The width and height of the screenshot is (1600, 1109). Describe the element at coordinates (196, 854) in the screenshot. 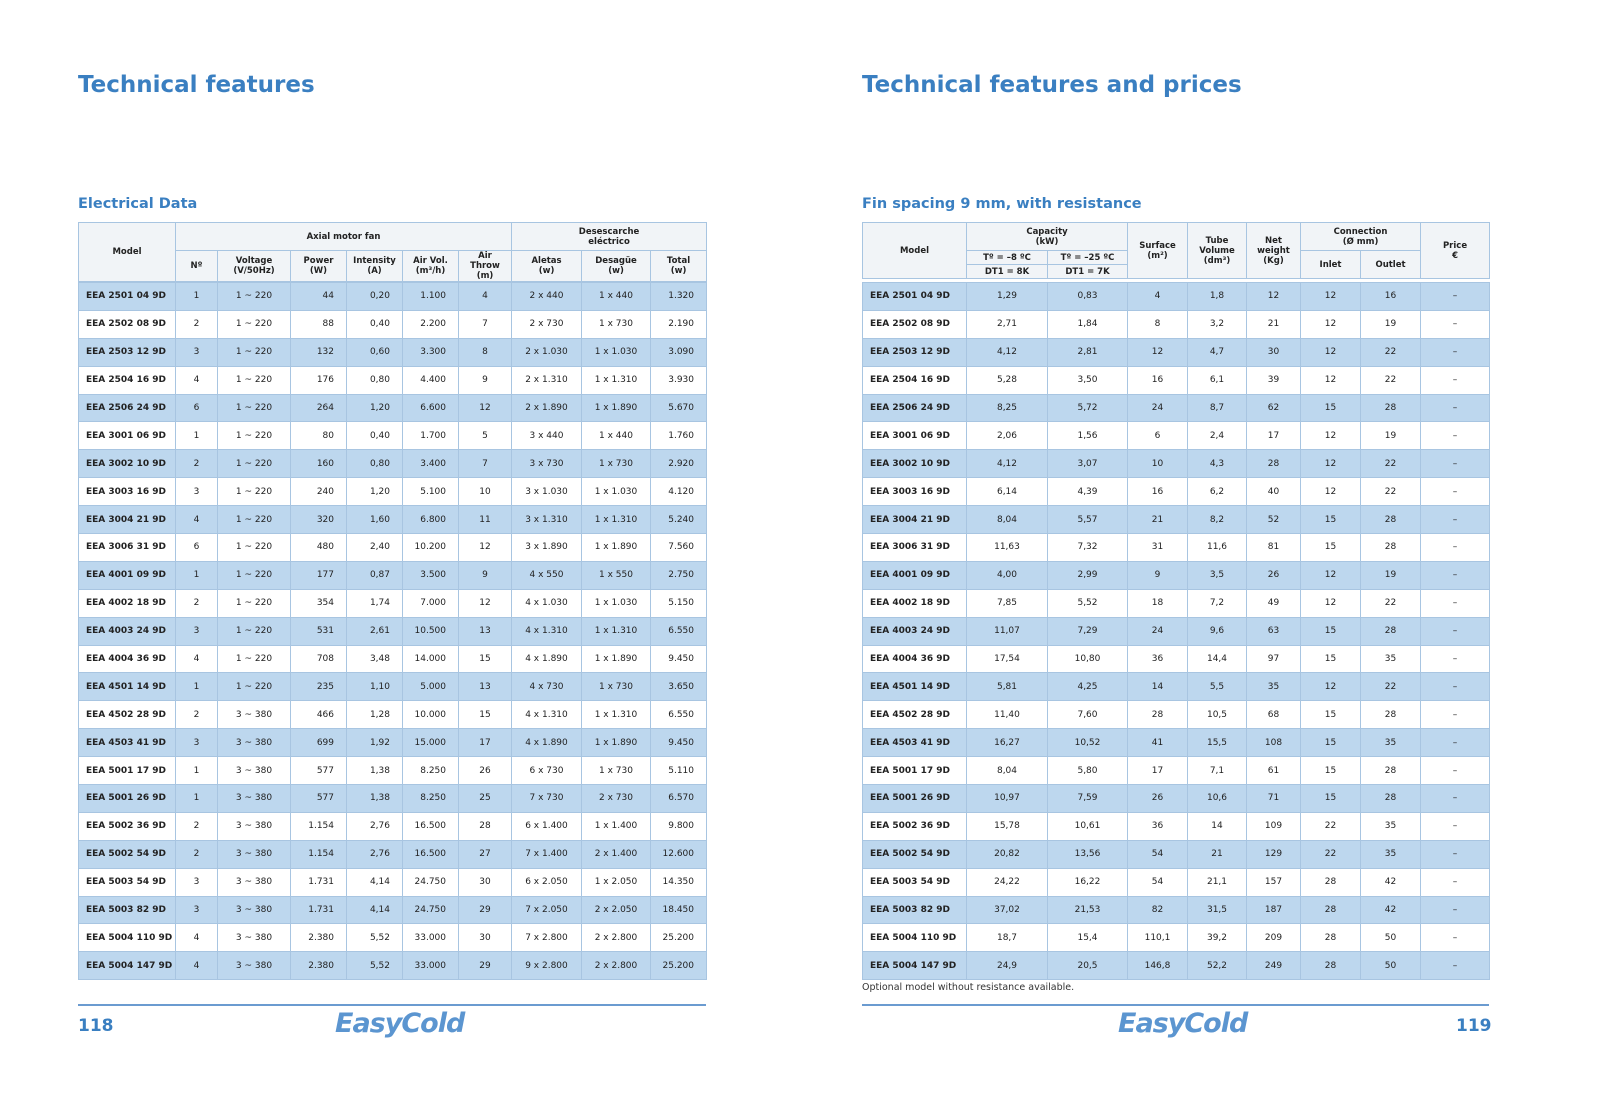

I see `table-cell: 2` at that location.